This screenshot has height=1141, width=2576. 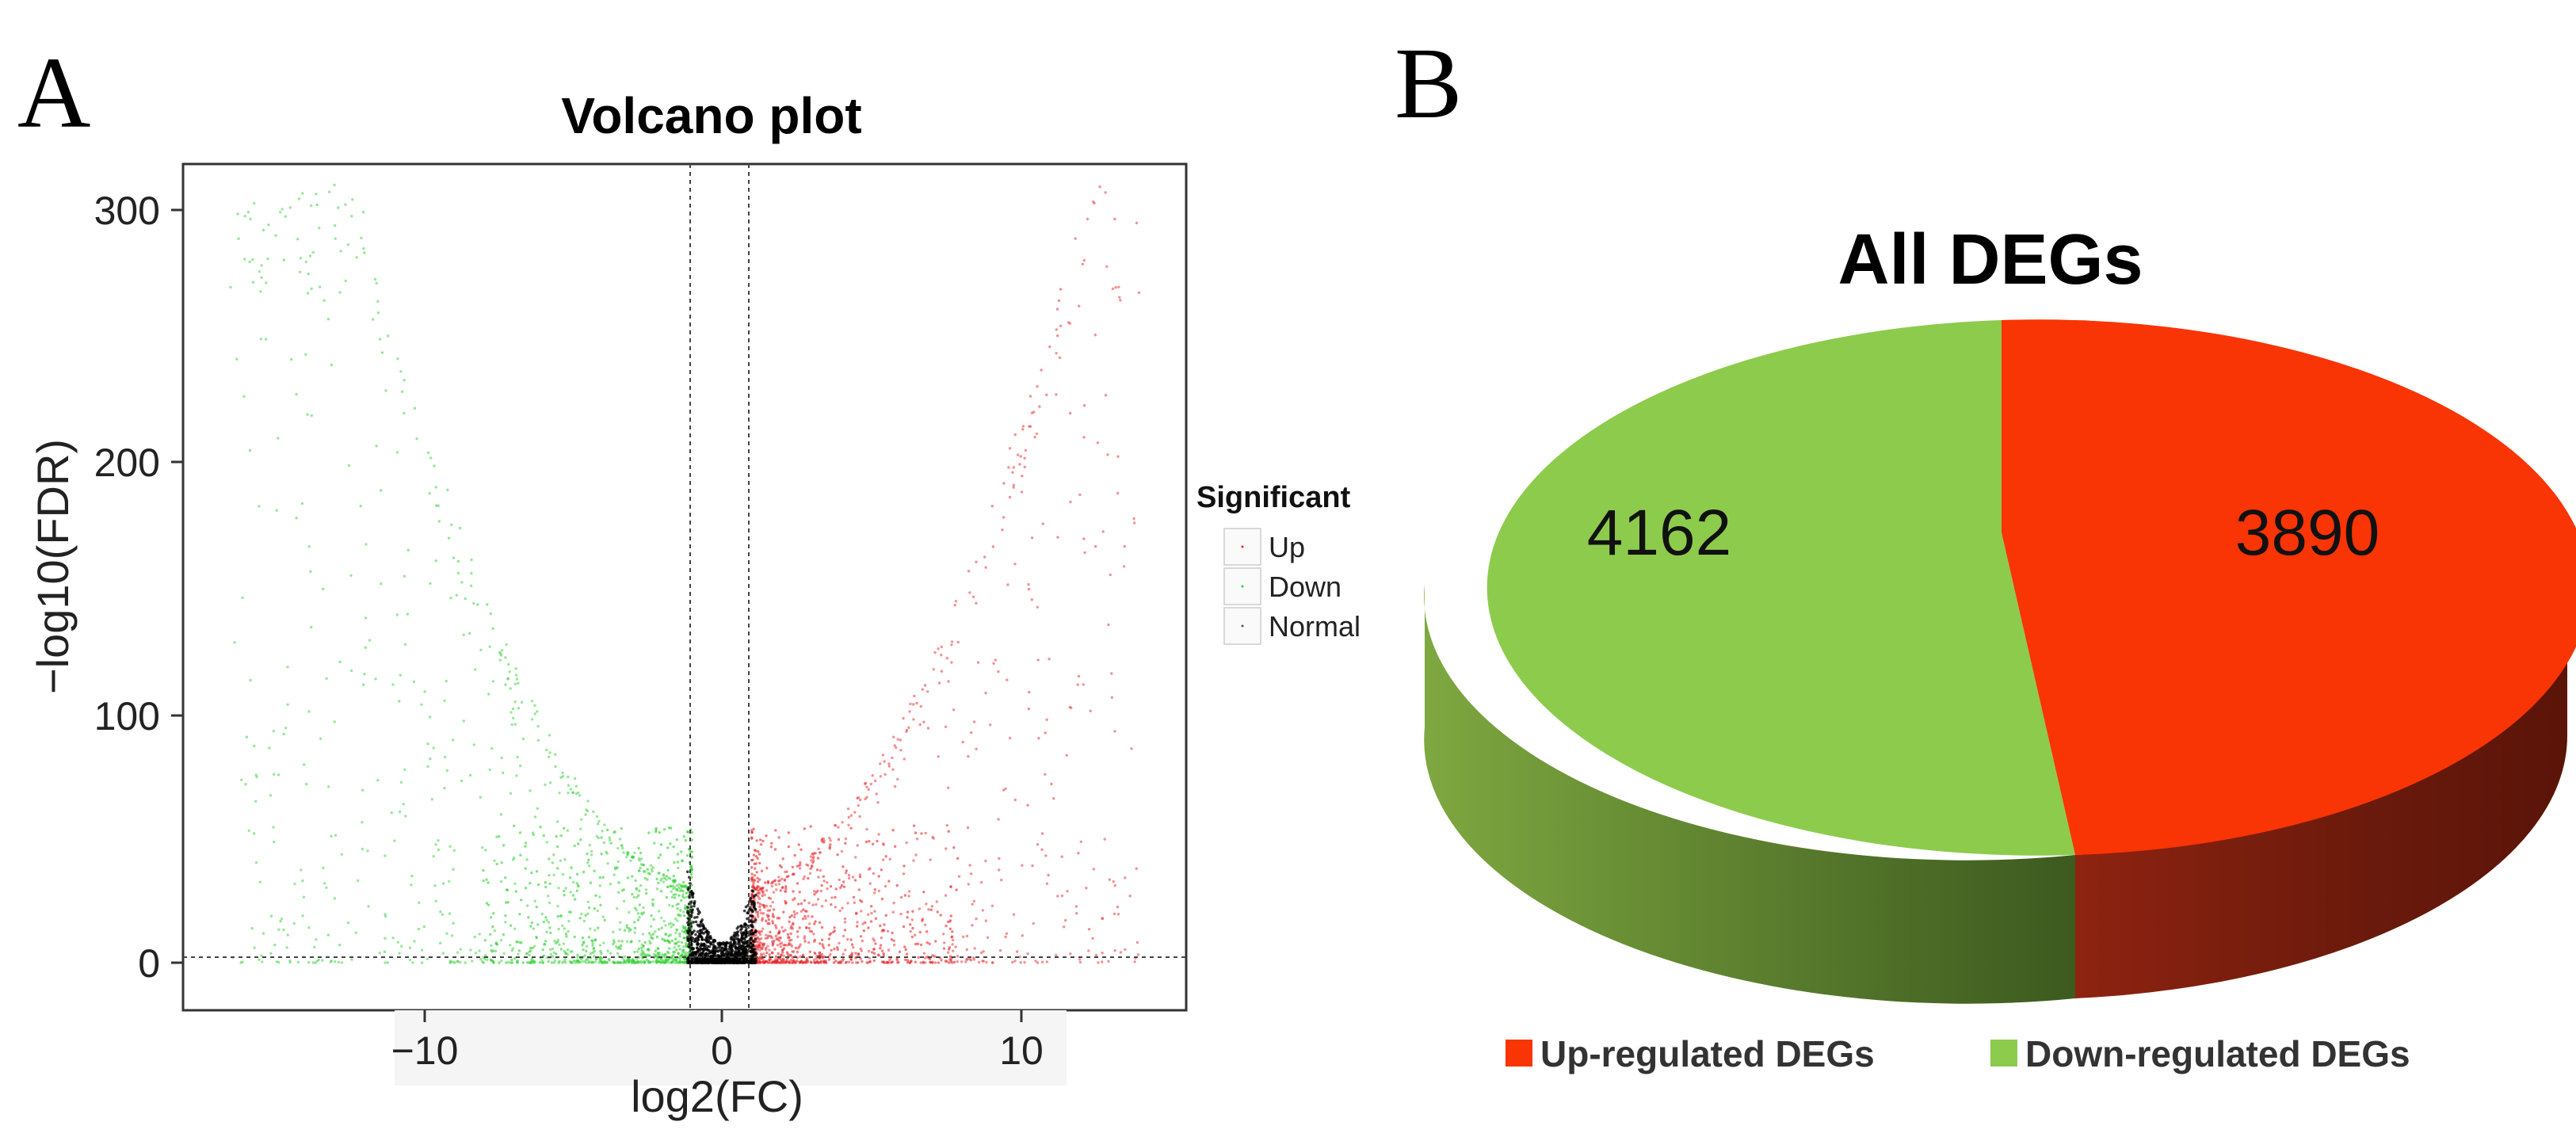 I want to click on volcano-legend: Significant Up Down Normal, so click(x=1278, y=563).